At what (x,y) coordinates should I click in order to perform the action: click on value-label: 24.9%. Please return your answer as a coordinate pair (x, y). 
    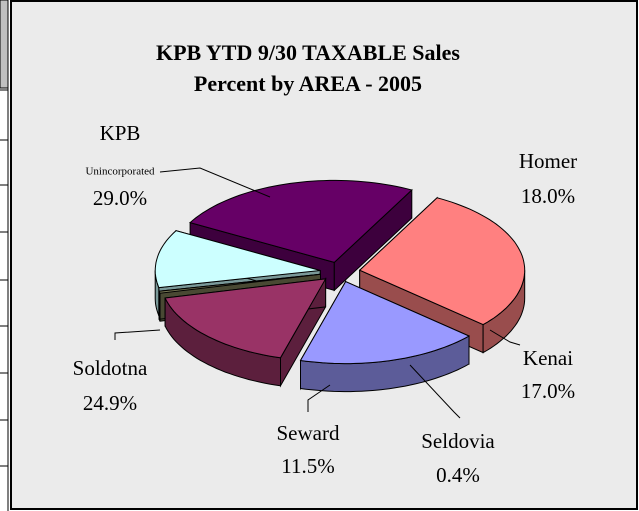
    Looking at the image, I should click on (110, 403).